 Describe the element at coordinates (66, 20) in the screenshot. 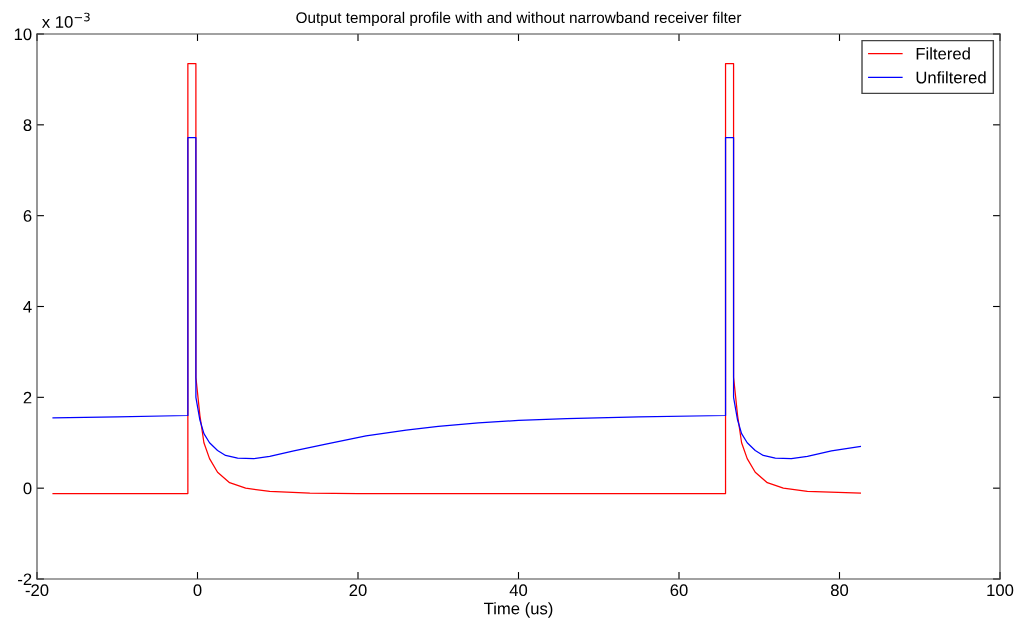

I see `text: x 10$^{−3}$` at that location.